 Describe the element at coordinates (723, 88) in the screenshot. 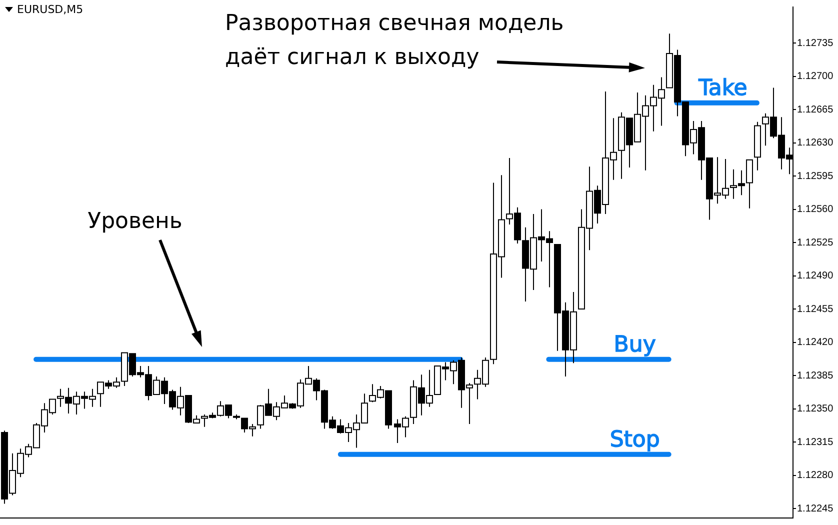

I see `series-label: Take` at that location.